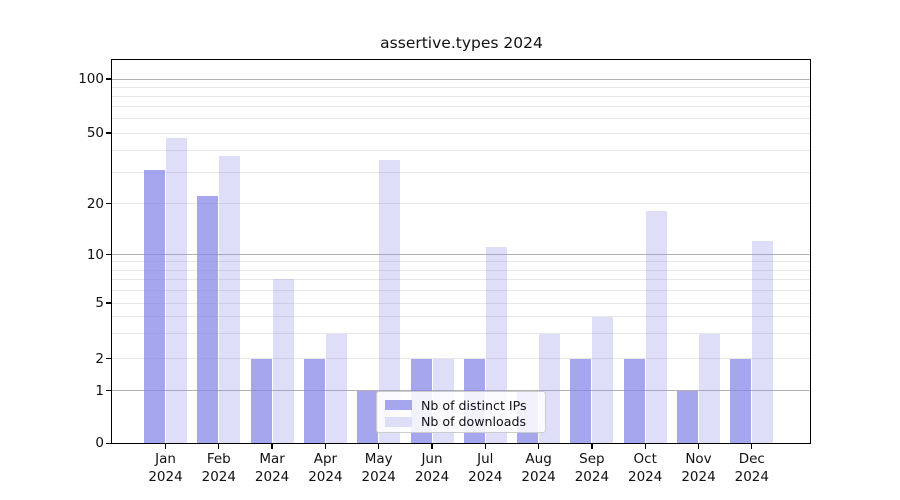 The width and height of the screenshot is (900, 500). I want to click on x-tick-label-may: May 2024, so click(379, 468).